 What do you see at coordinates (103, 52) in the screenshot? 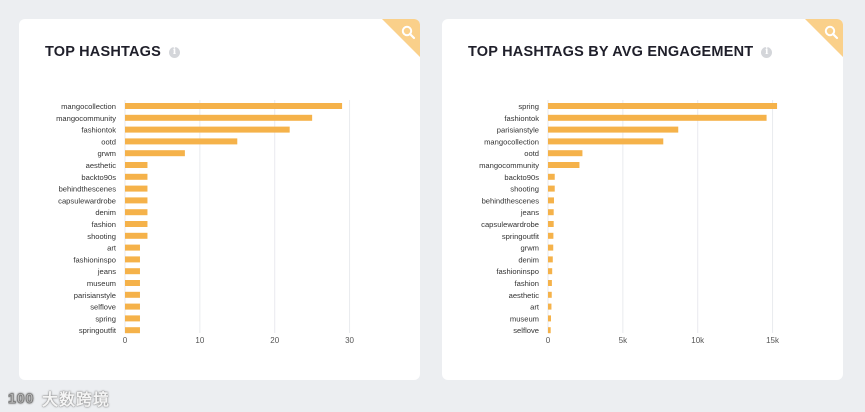
I see `chart-title: TOP HASHTAGS` at bounding box center [103, 52].